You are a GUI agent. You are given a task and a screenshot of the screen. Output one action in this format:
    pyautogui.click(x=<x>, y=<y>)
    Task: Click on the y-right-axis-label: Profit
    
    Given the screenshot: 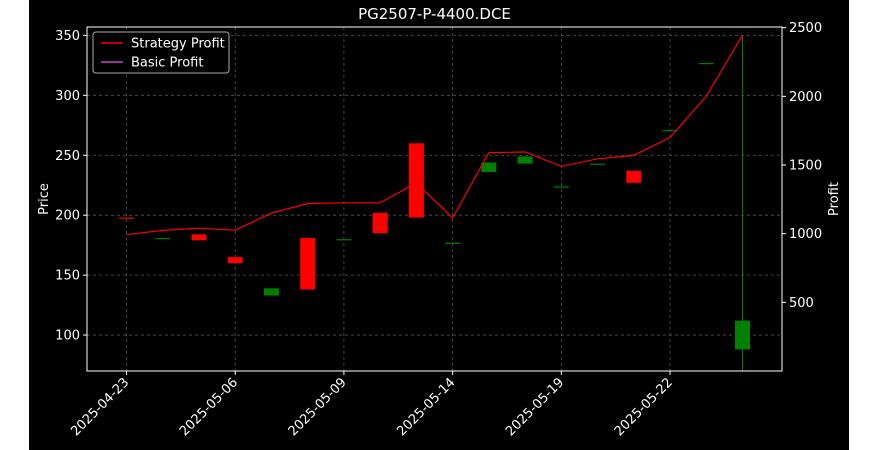 What is the action you would take?
    pyautogui.click(x=834, y=199)
    